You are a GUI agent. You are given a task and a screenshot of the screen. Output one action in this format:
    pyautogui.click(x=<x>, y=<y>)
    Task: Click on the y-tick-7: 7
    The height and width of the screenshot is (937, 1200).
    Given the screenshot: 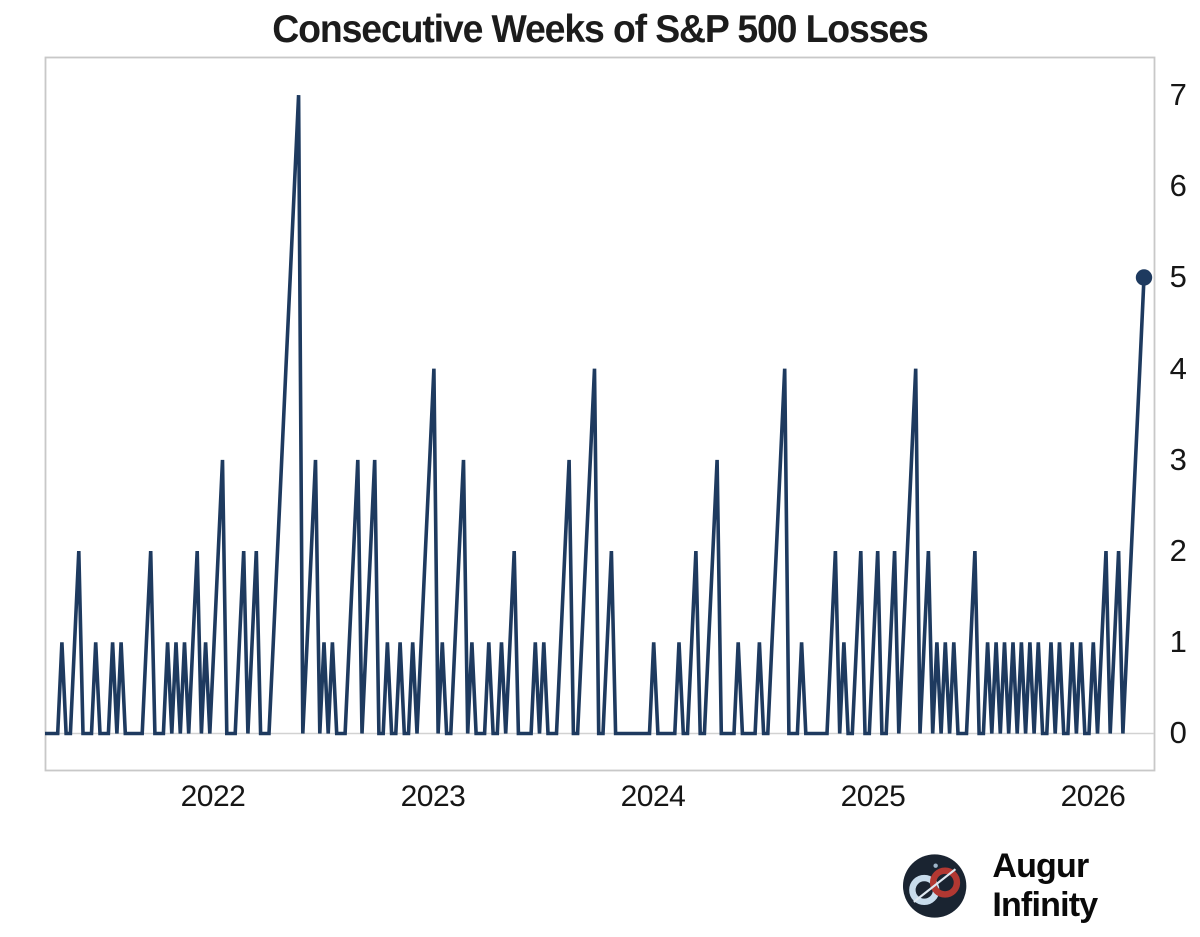 What is the action you would take?
    pyautogui.click(x=1178, y=94)
    